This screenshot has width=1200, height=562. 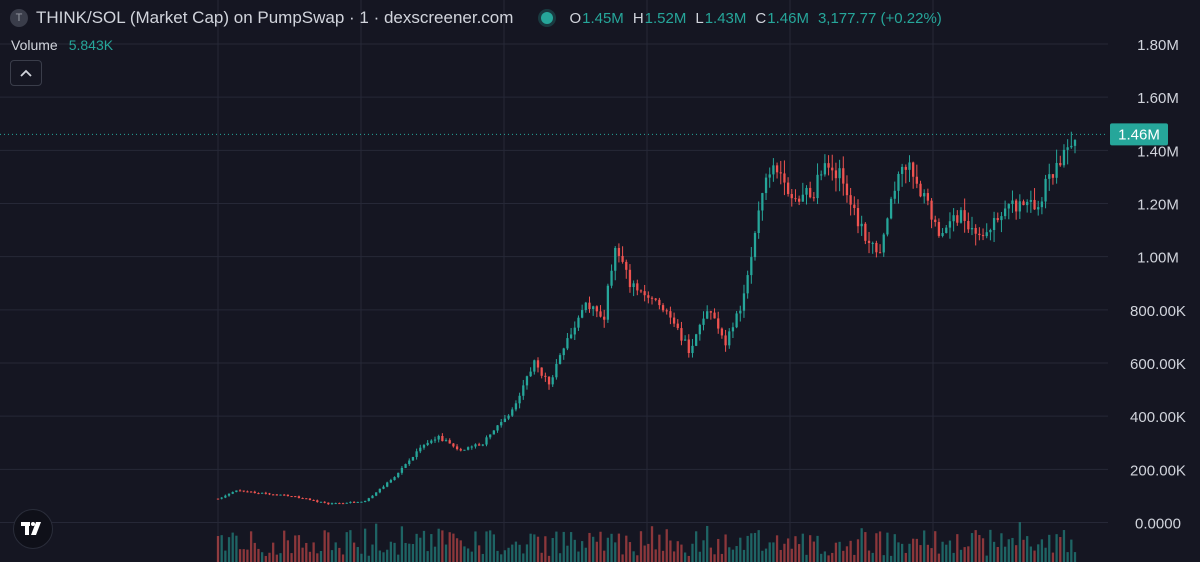 I want to click on chevron-up-icon, so click(x=26, y=73).